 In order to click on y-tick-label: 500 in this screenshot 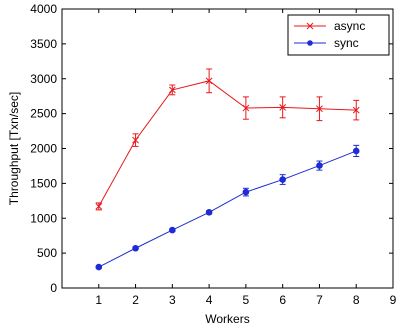, I will do `click(47, 253)`.